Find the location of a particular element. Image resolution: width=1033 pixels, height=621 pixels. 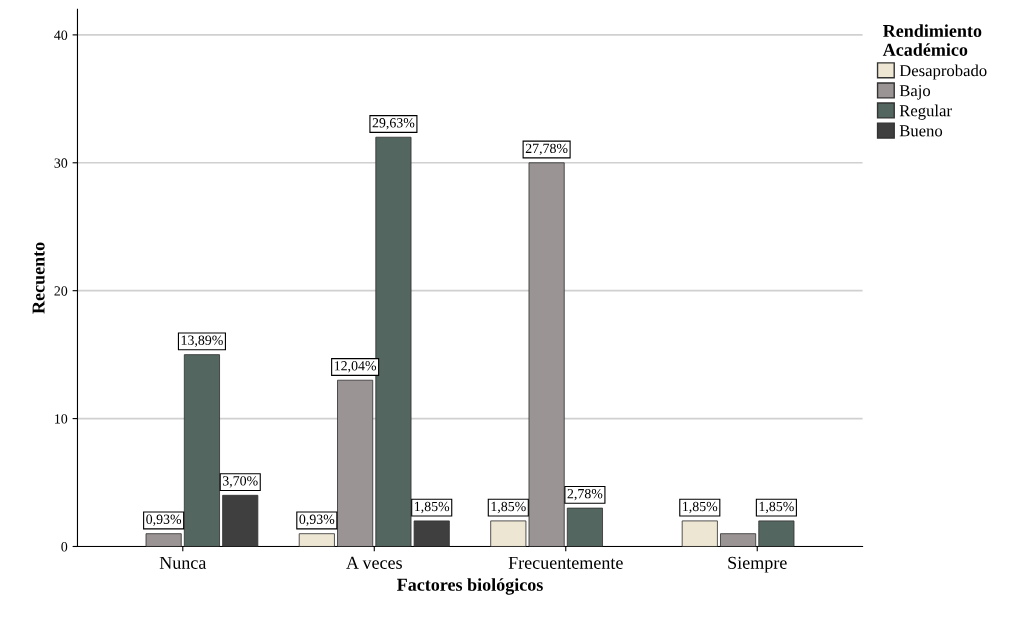

y-tick-label: 0 is located at coordinates (64, 547).